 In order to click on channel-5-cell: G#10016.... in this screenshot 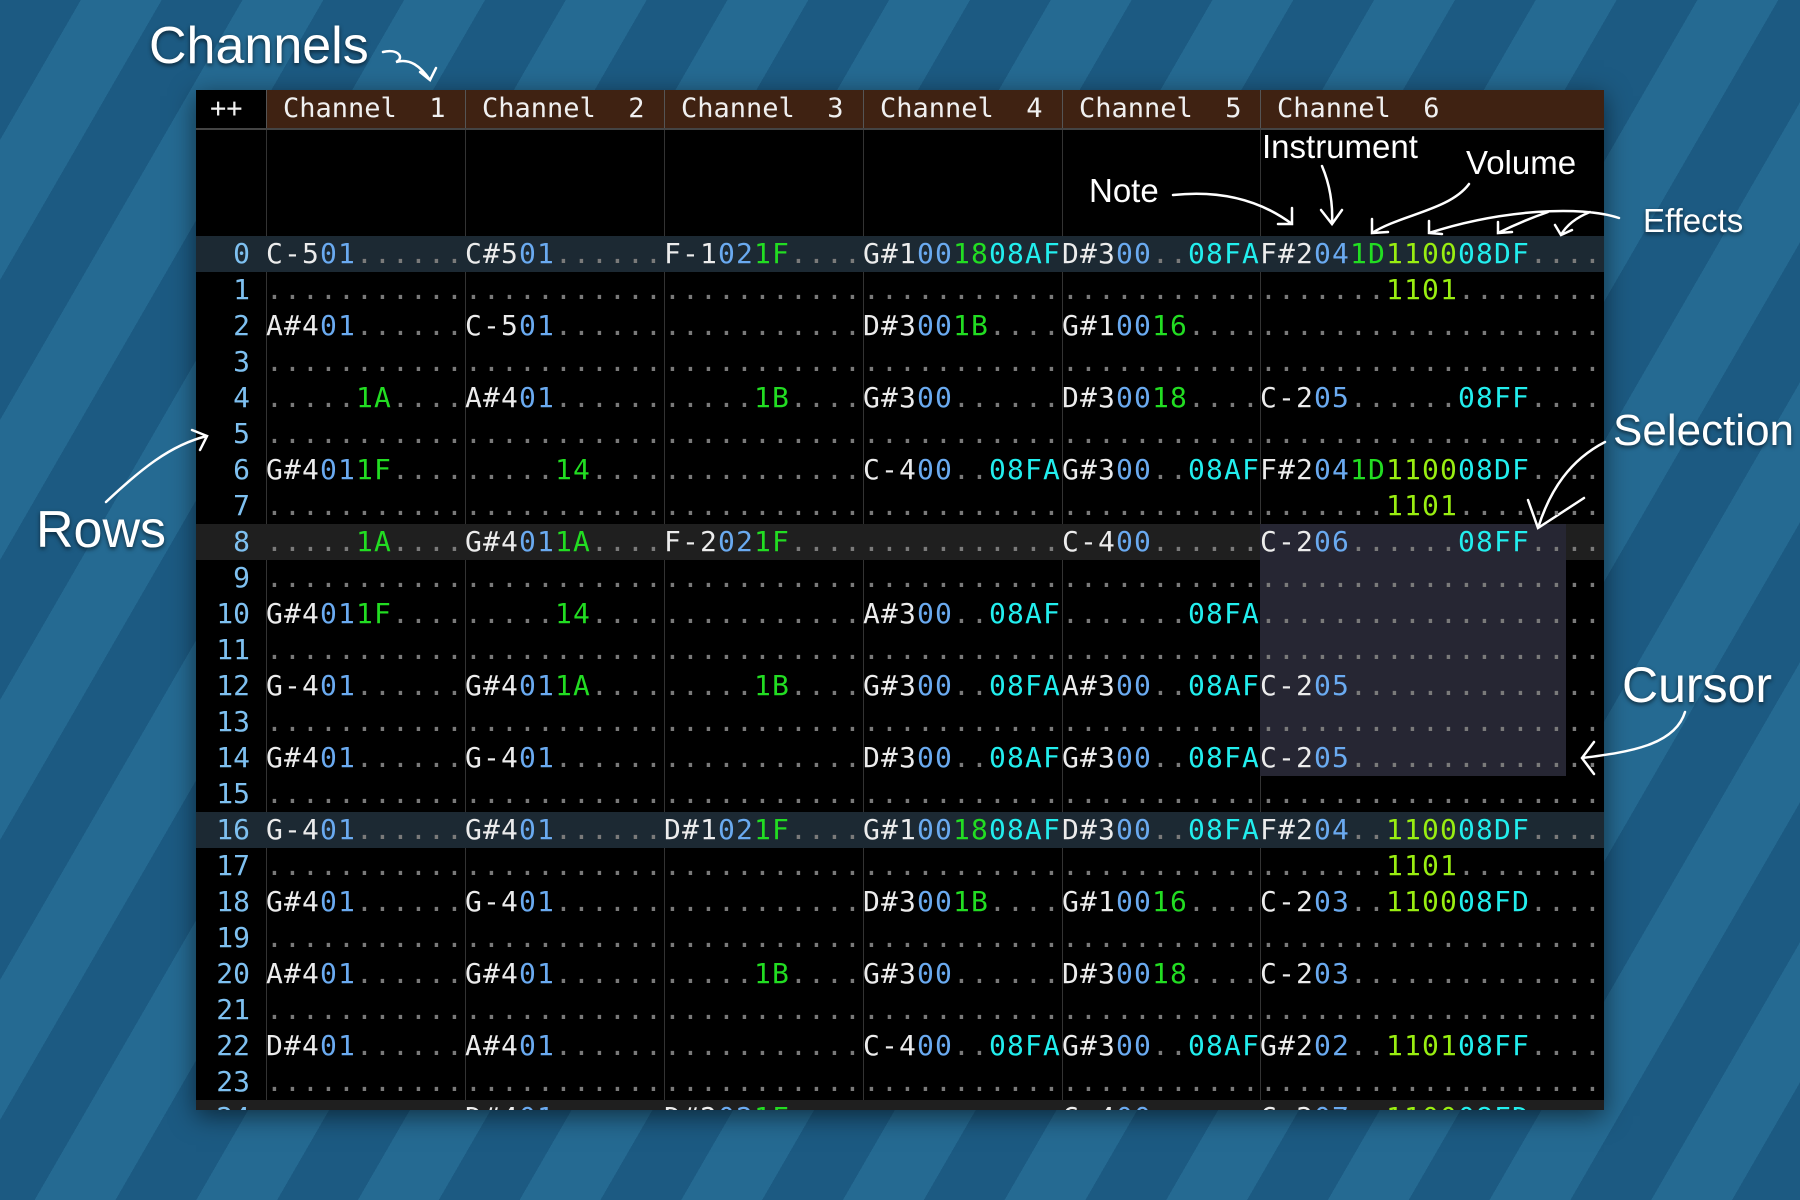, I will do `click(1161, 326)`.